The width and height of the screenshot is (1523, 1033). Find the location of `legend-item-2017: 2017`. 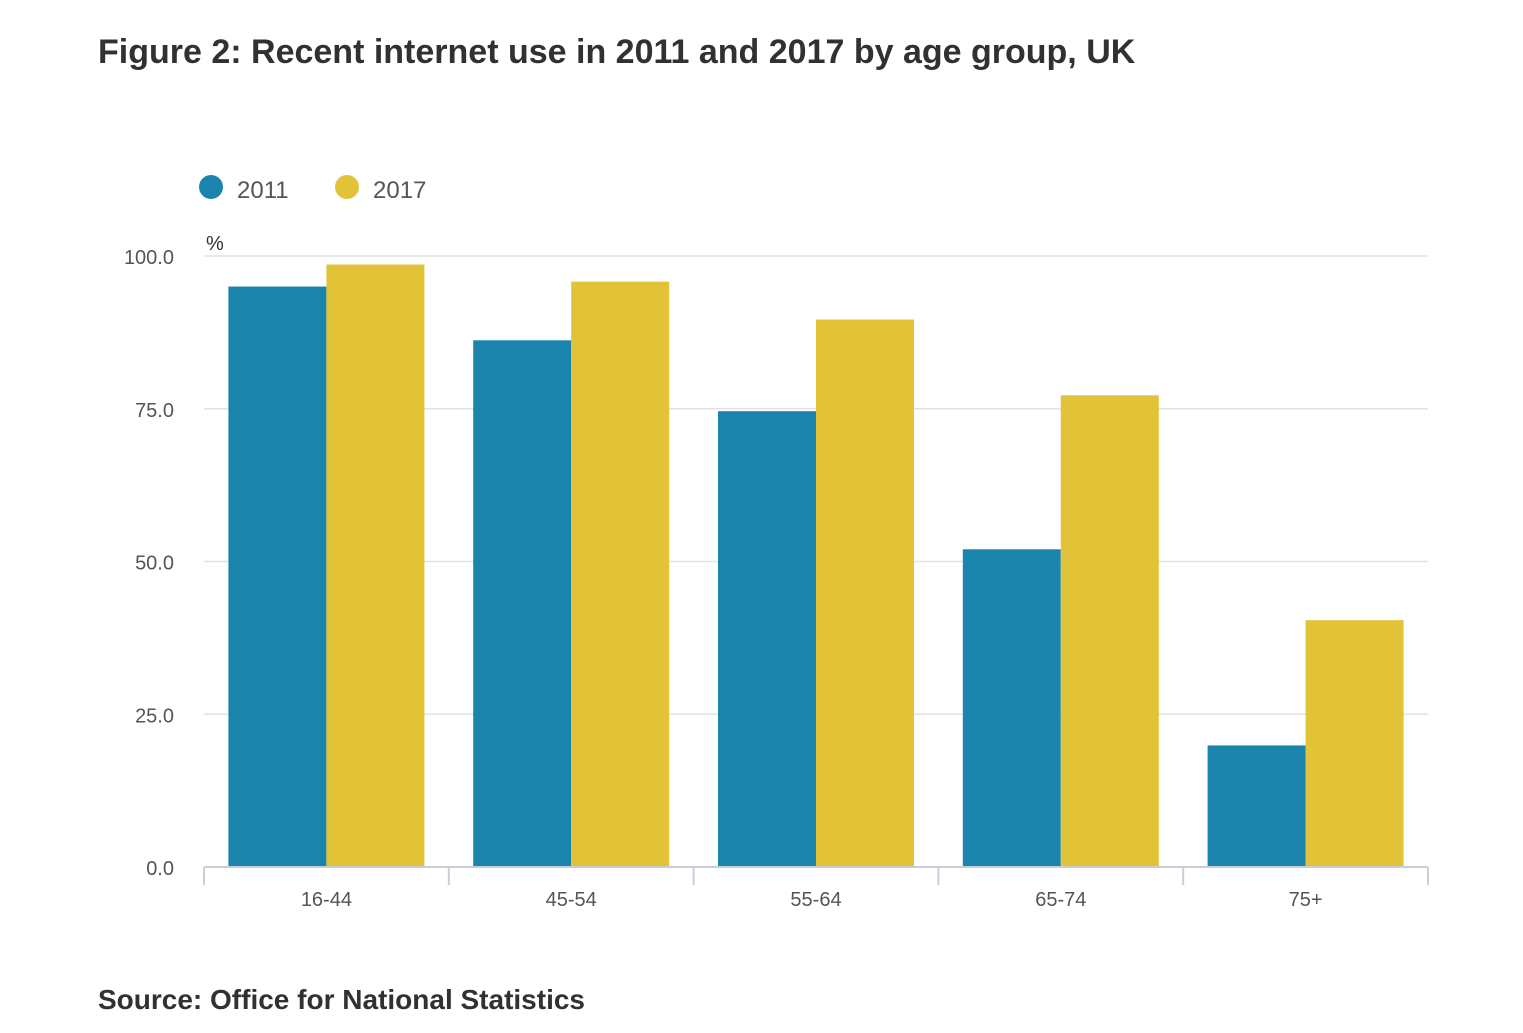

legend-item-2017: 2017 is located at coordinates (380, 189).